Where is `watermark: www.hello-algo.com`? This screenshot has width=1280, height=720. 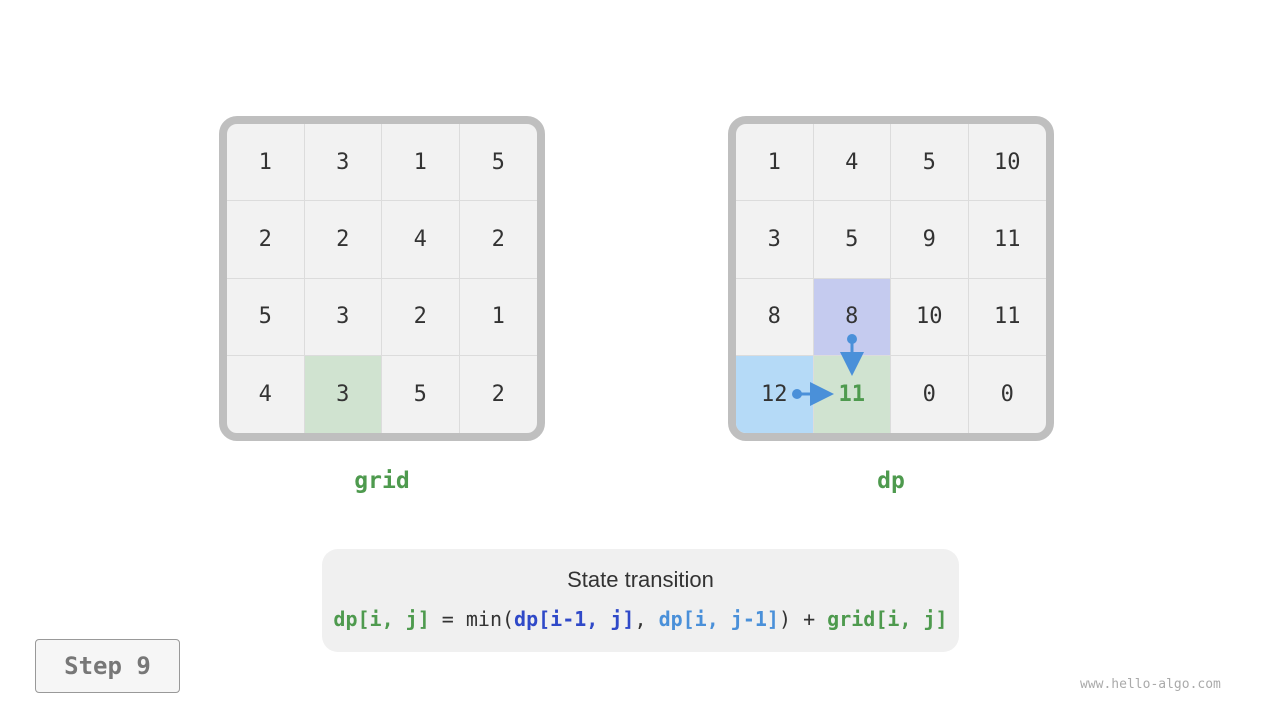 watermark: www.hello-algo.com is located at coordinates (1150, 684).